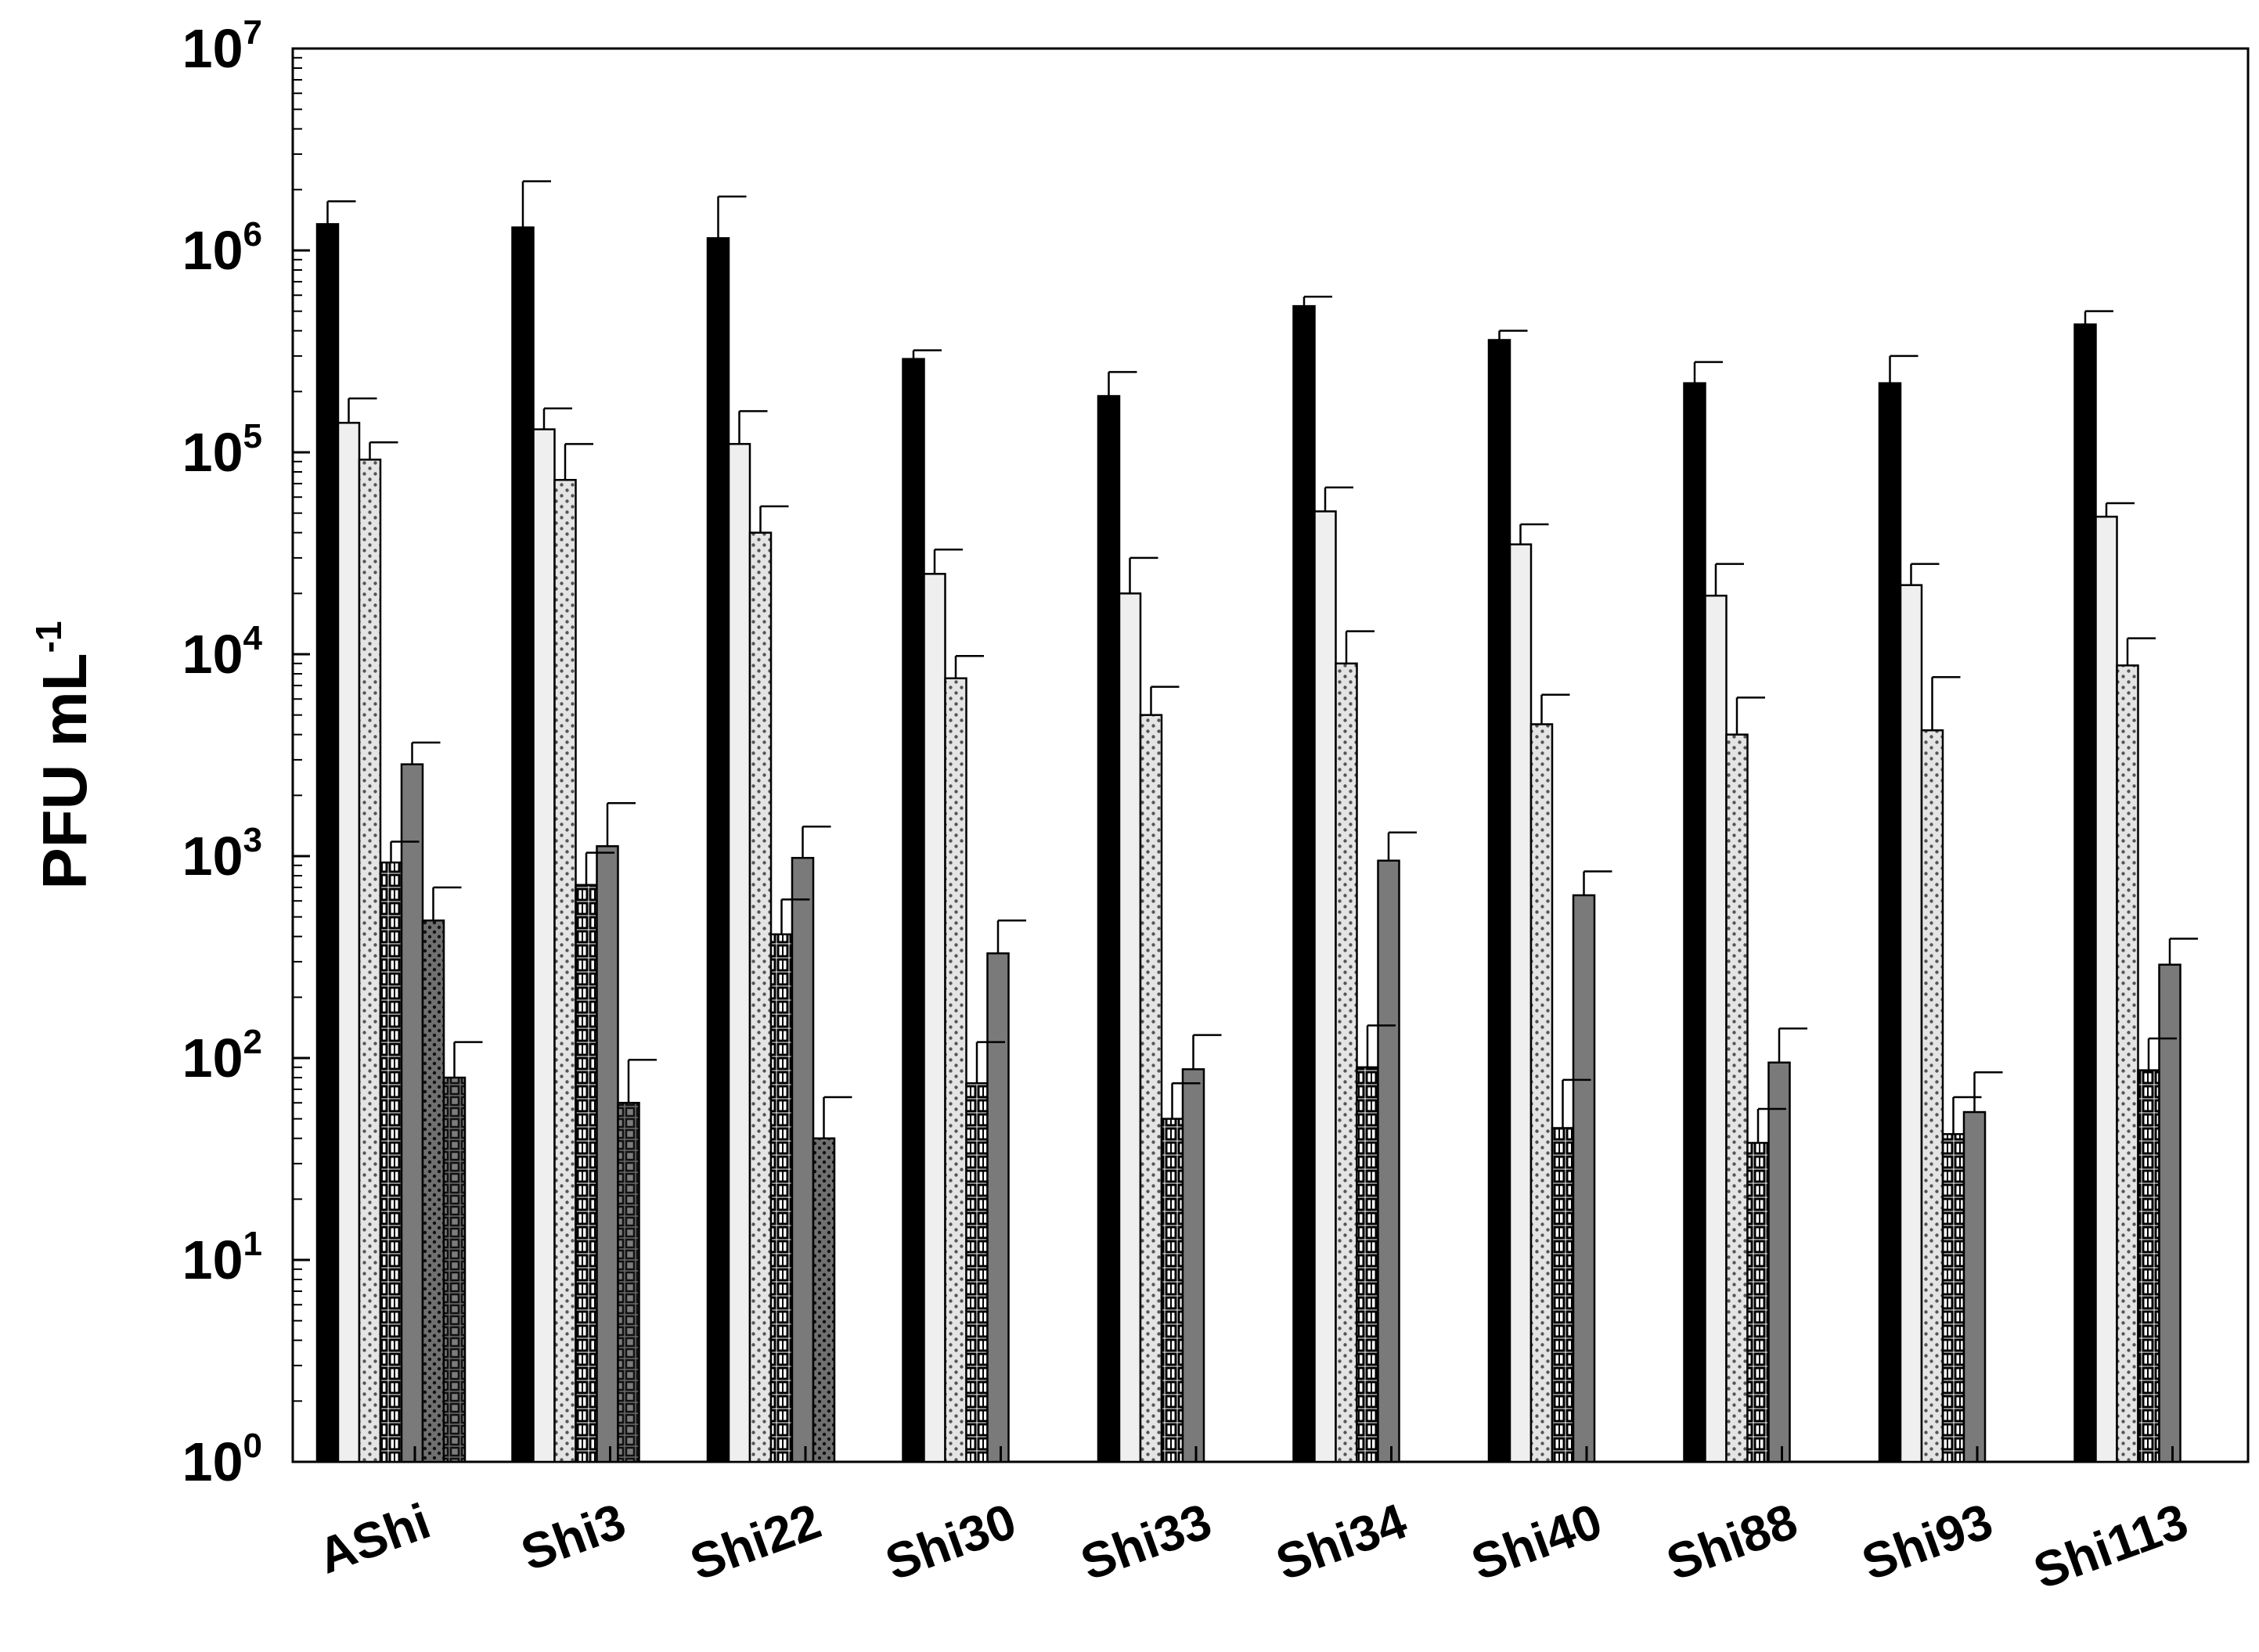  What do you see at coordinates (718, 850) in the screenshot?
I see `bar-Shi22-solid-black` at bounding box center [718, 850].